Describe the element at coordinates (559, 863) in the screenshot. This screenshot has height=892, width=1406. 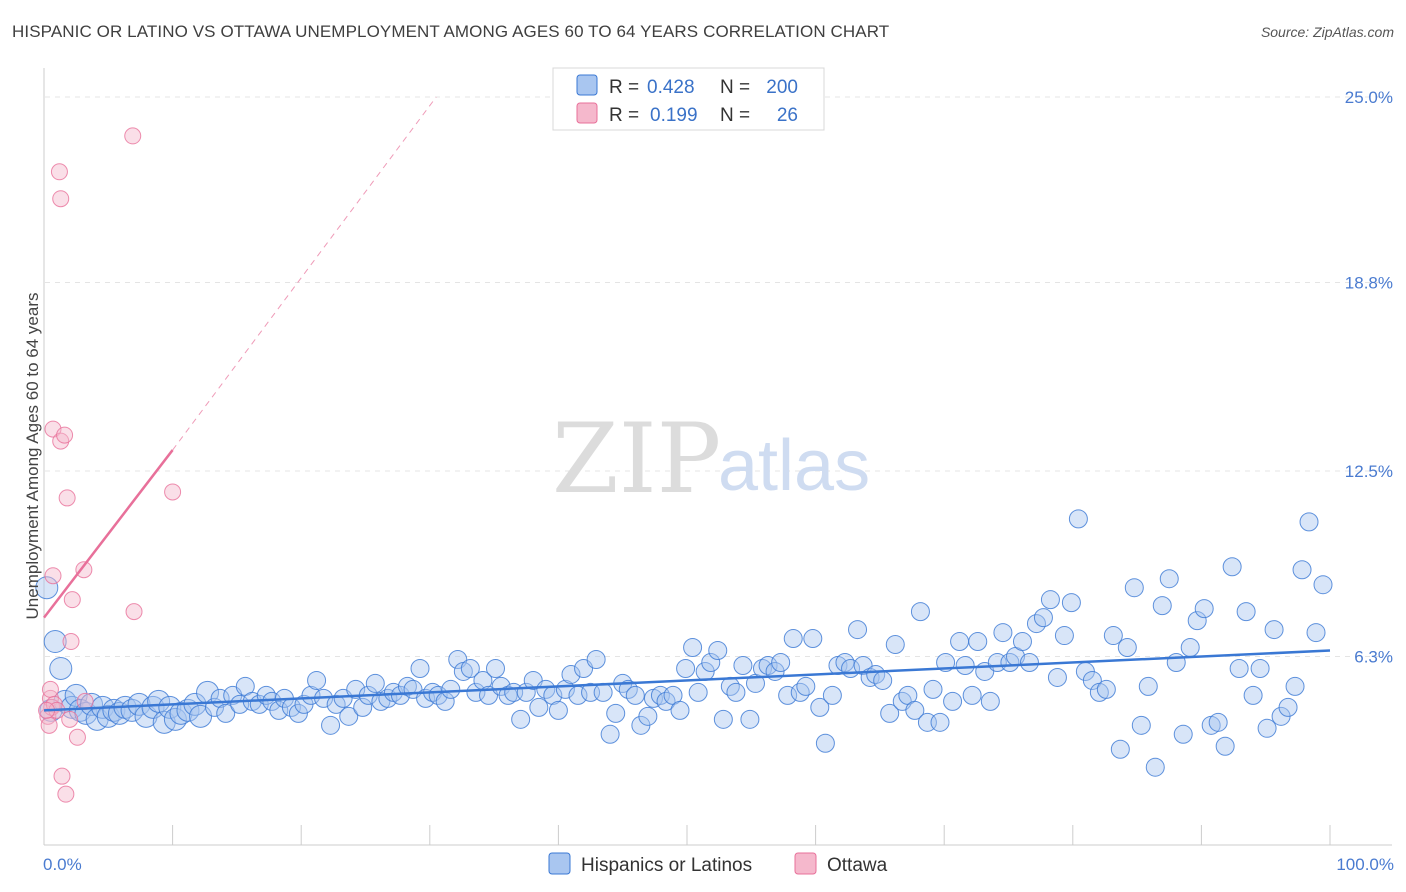
I see `bottom-legend-swatch-blue` at that location.